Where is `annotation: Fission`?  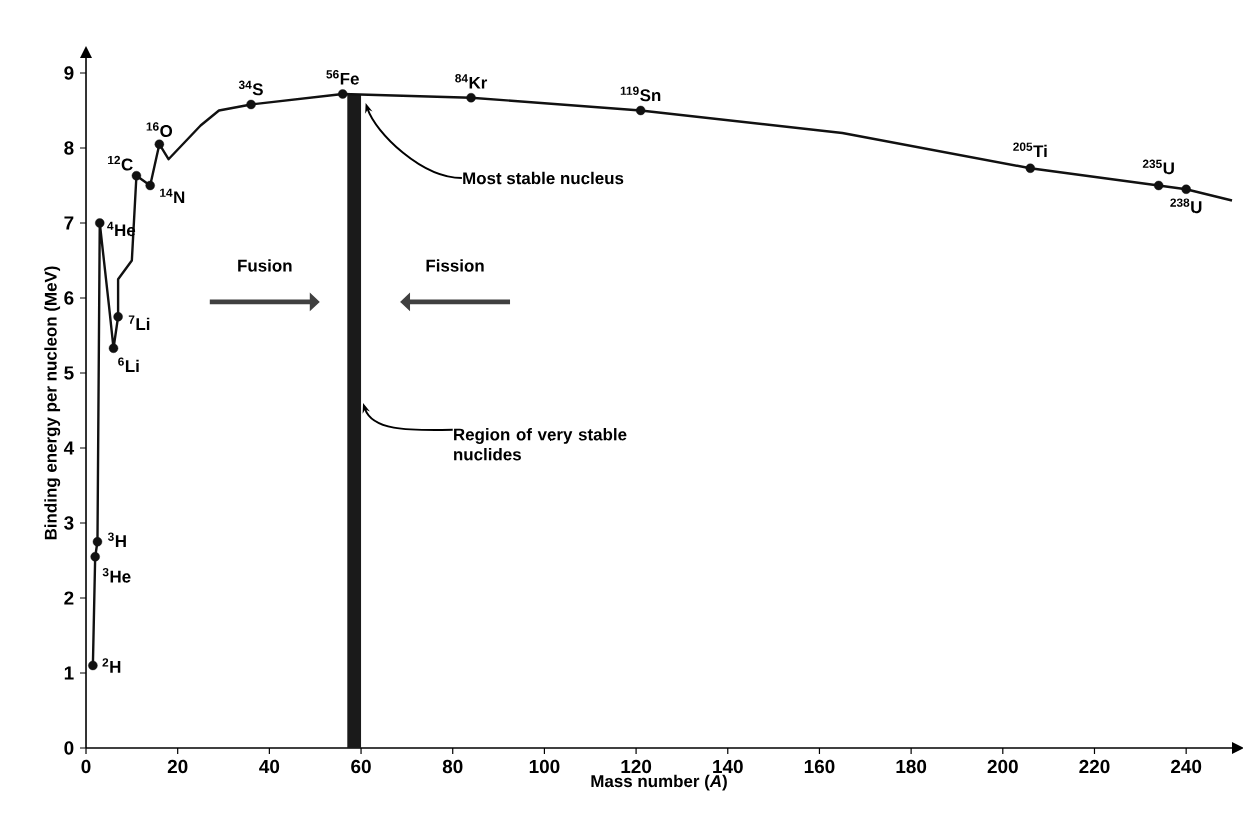
annotation: Fission is located at coordinates (455, 265).